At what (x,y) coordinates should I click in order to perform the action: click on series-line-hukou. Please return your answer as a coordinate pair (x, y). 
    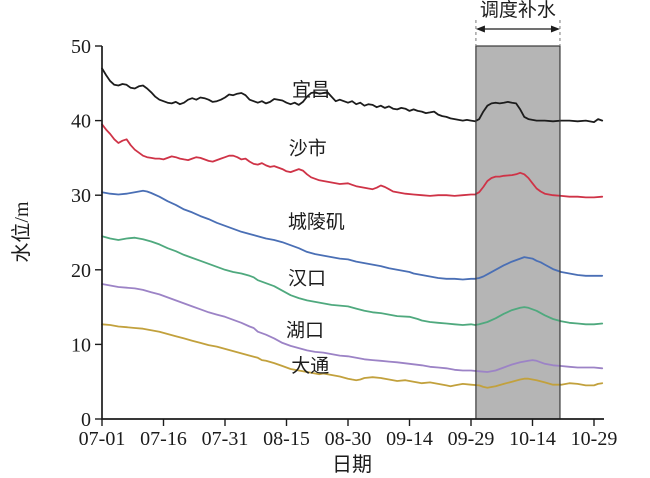
    Looking at the image, I should click on (352, 328).